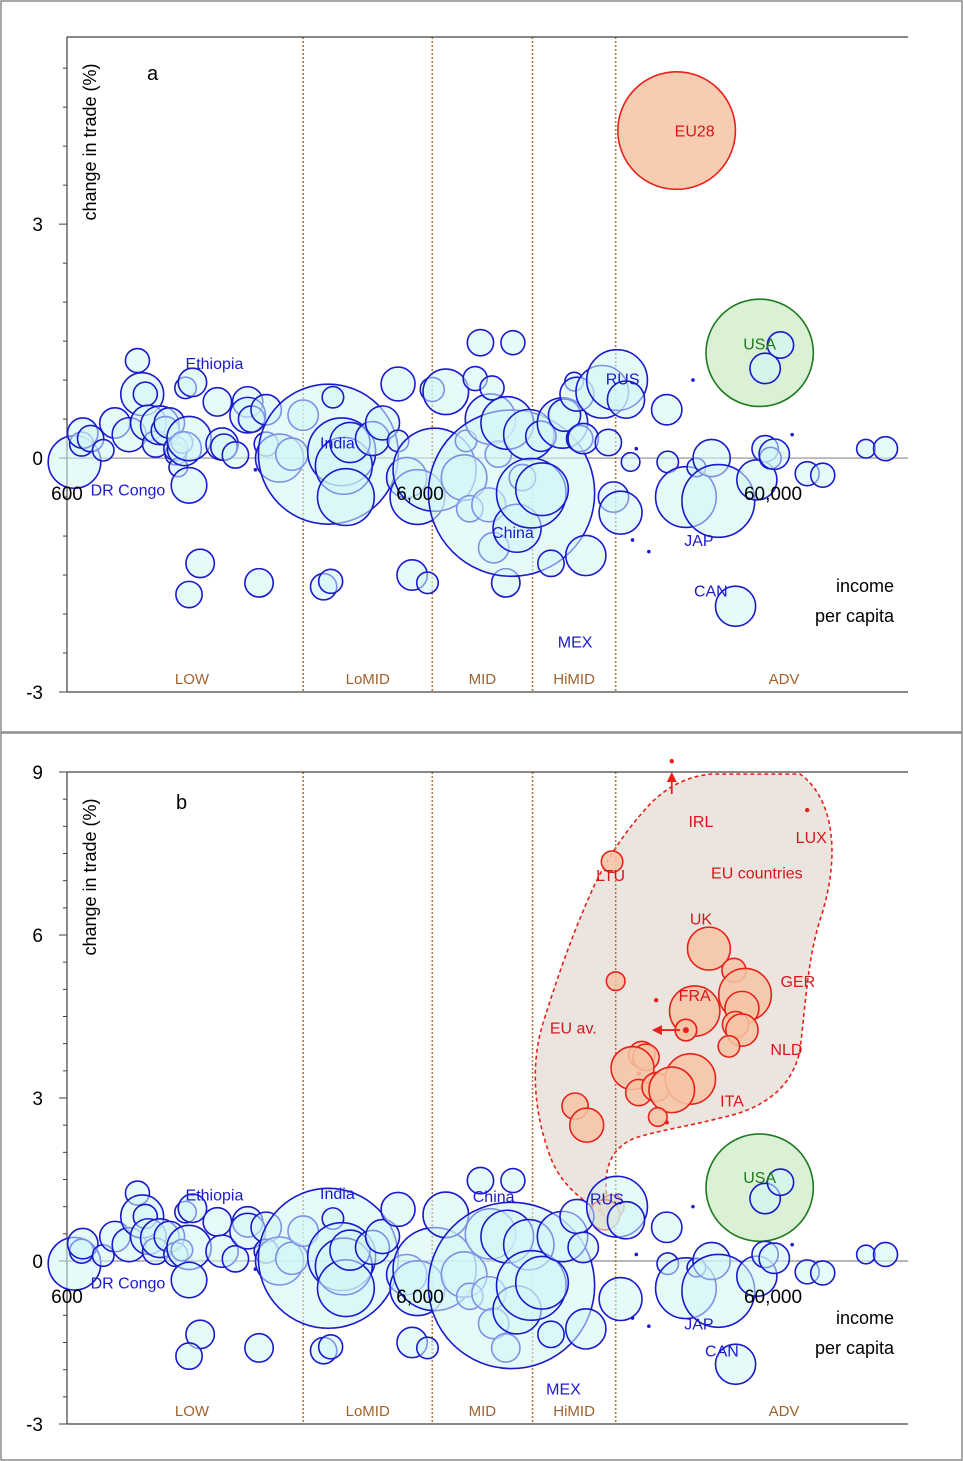  What do you see at coordinates (797, 982) in the screenshot?
I see `point-label: GER` at bounding box center [797, 982].